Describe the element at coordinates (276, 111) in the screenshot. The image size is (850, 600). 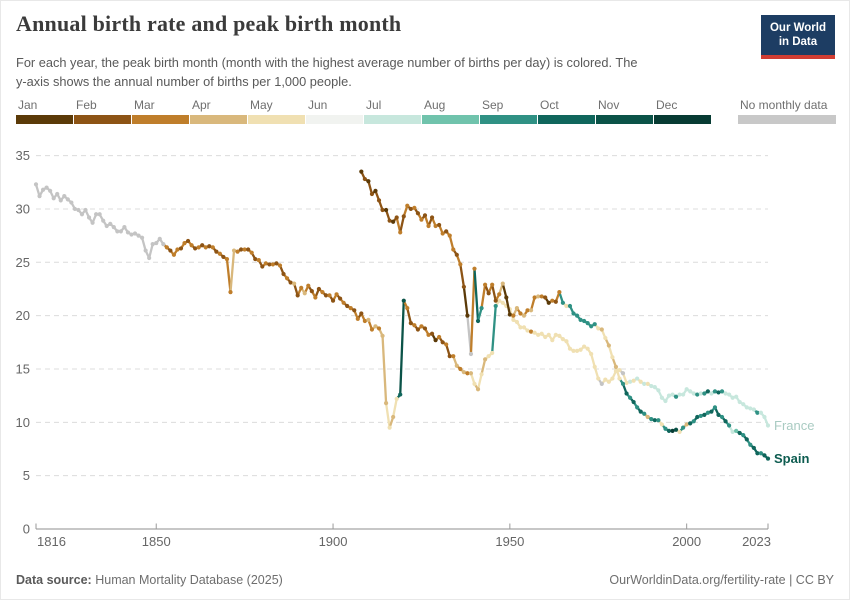
I see `legend-item-may: May` at that location.